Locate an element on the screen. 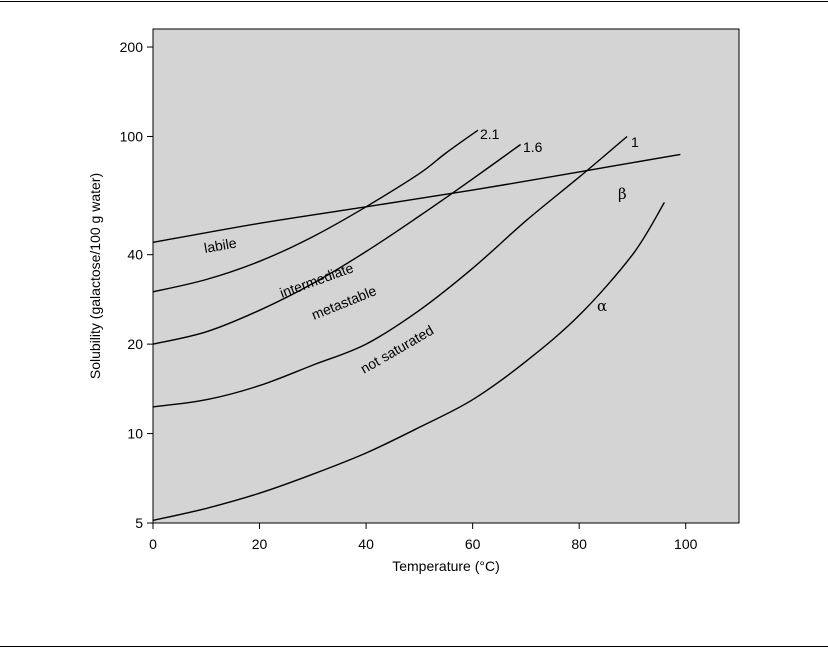  series-label-1: 1 is located at coordinates (635, 142).